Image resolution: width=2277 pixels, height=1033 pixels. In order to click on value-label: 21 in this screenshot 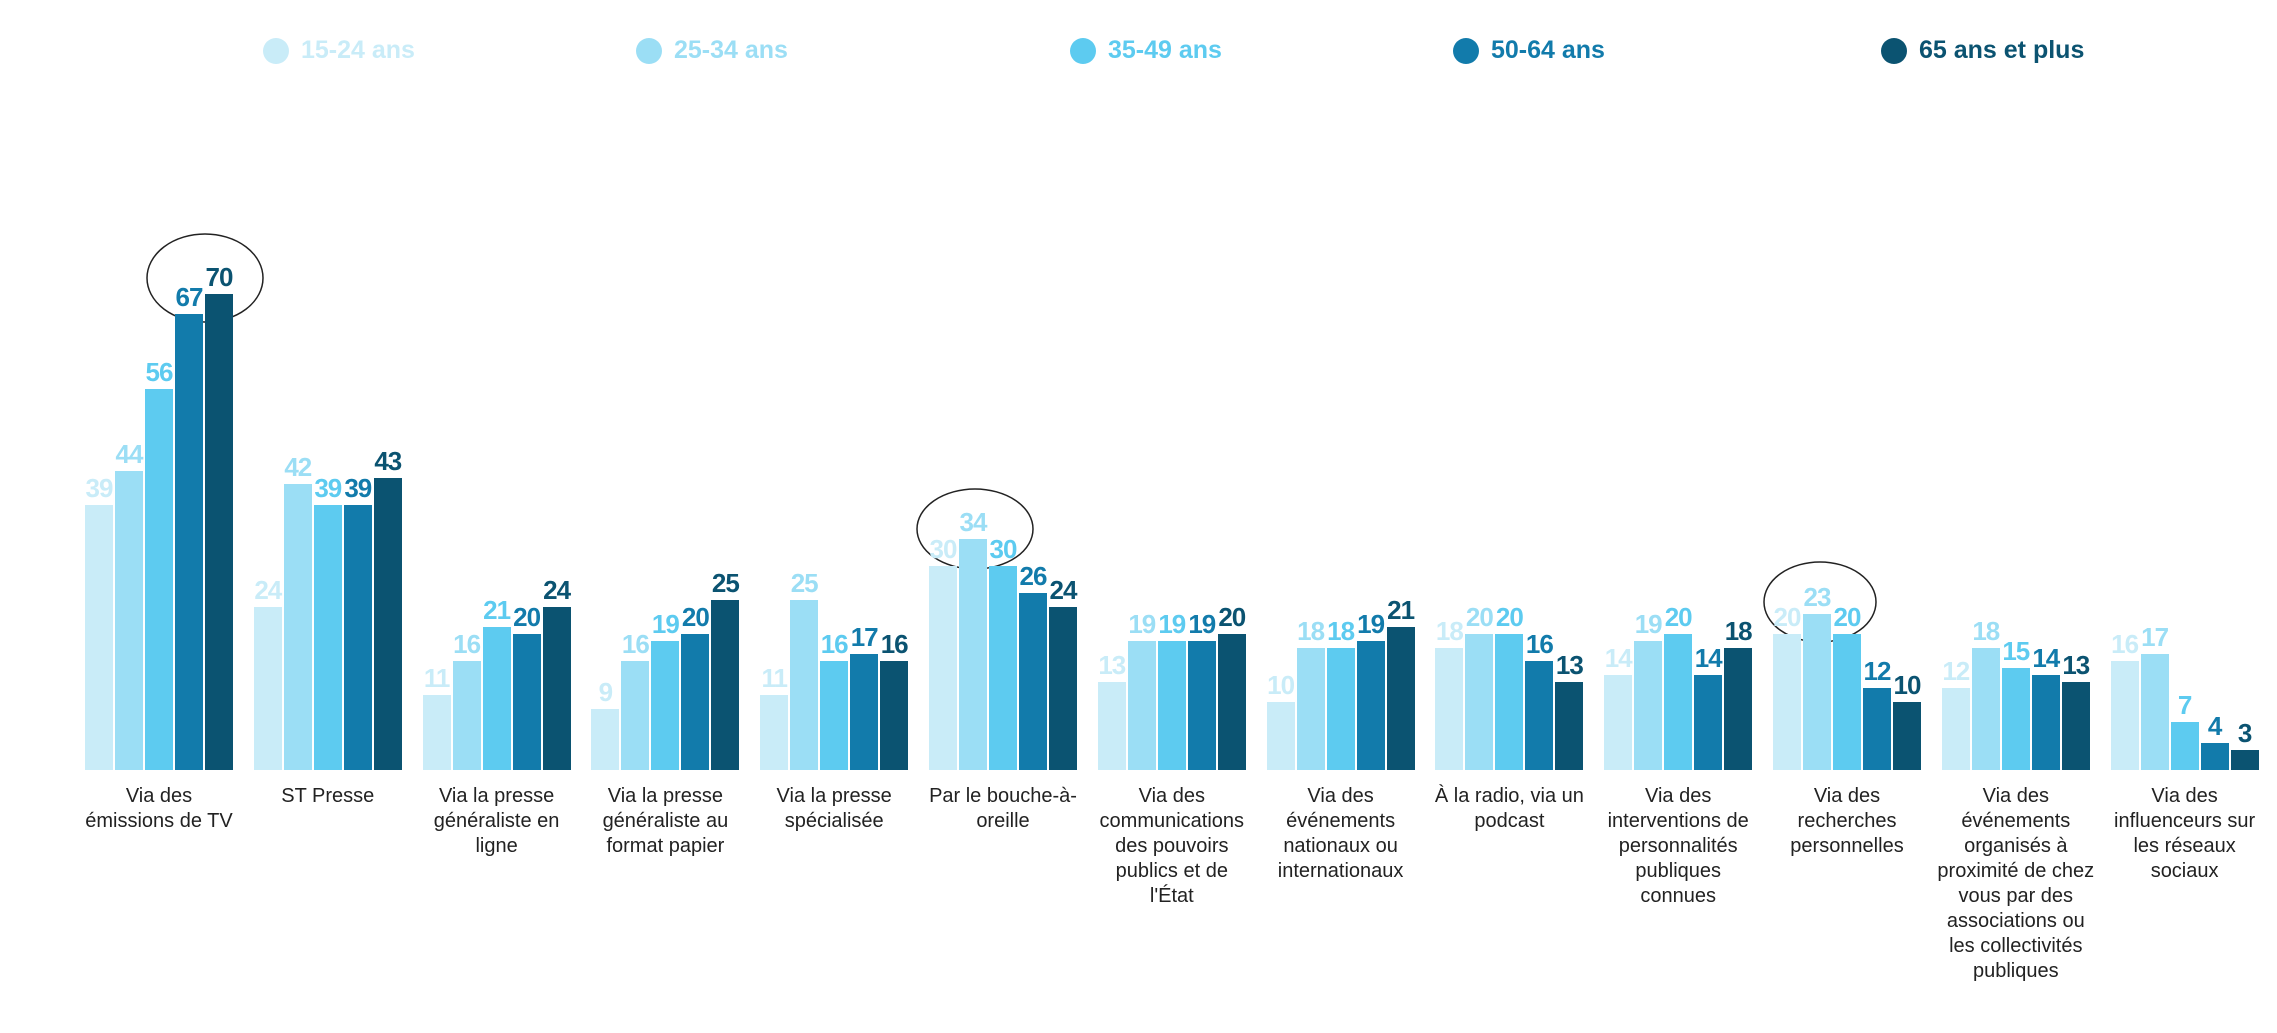, I will do `click(1401, 610)`.